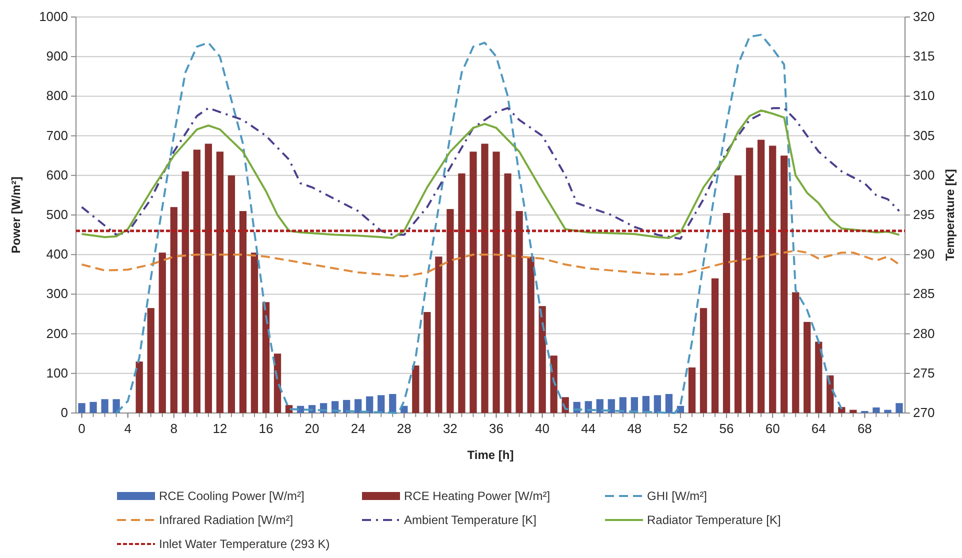 The width and height of the screenshot is (962, 558). Describe the element at coordinates (57, 214) in the screenshot. I see `y-tick-label: 500` at that location.